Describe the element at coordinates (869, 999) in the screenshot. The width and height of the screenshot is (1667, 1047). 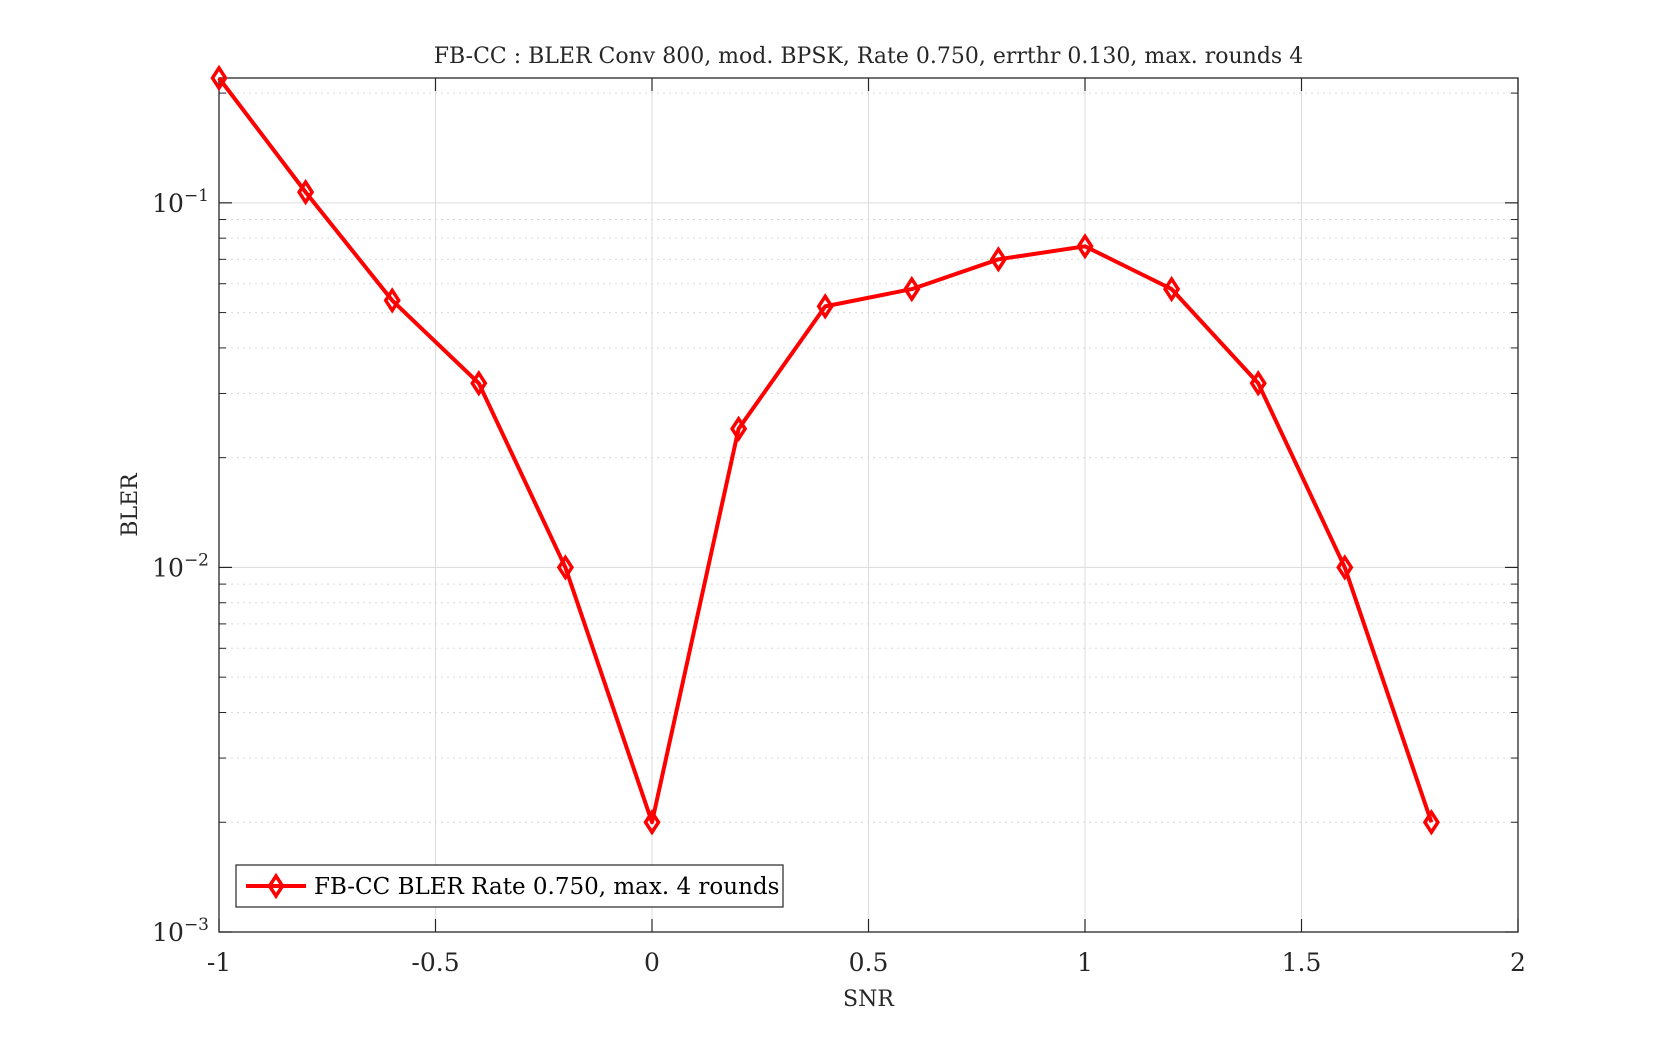
I see `x-axis-label: SNR` at that location.